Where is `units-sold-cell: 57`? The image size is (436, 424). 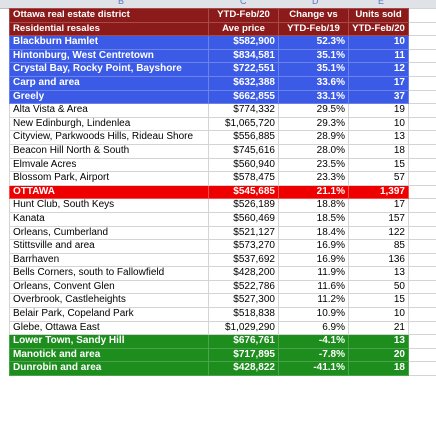
units-sold-cell: 57 is located at coordinates (378, 178).